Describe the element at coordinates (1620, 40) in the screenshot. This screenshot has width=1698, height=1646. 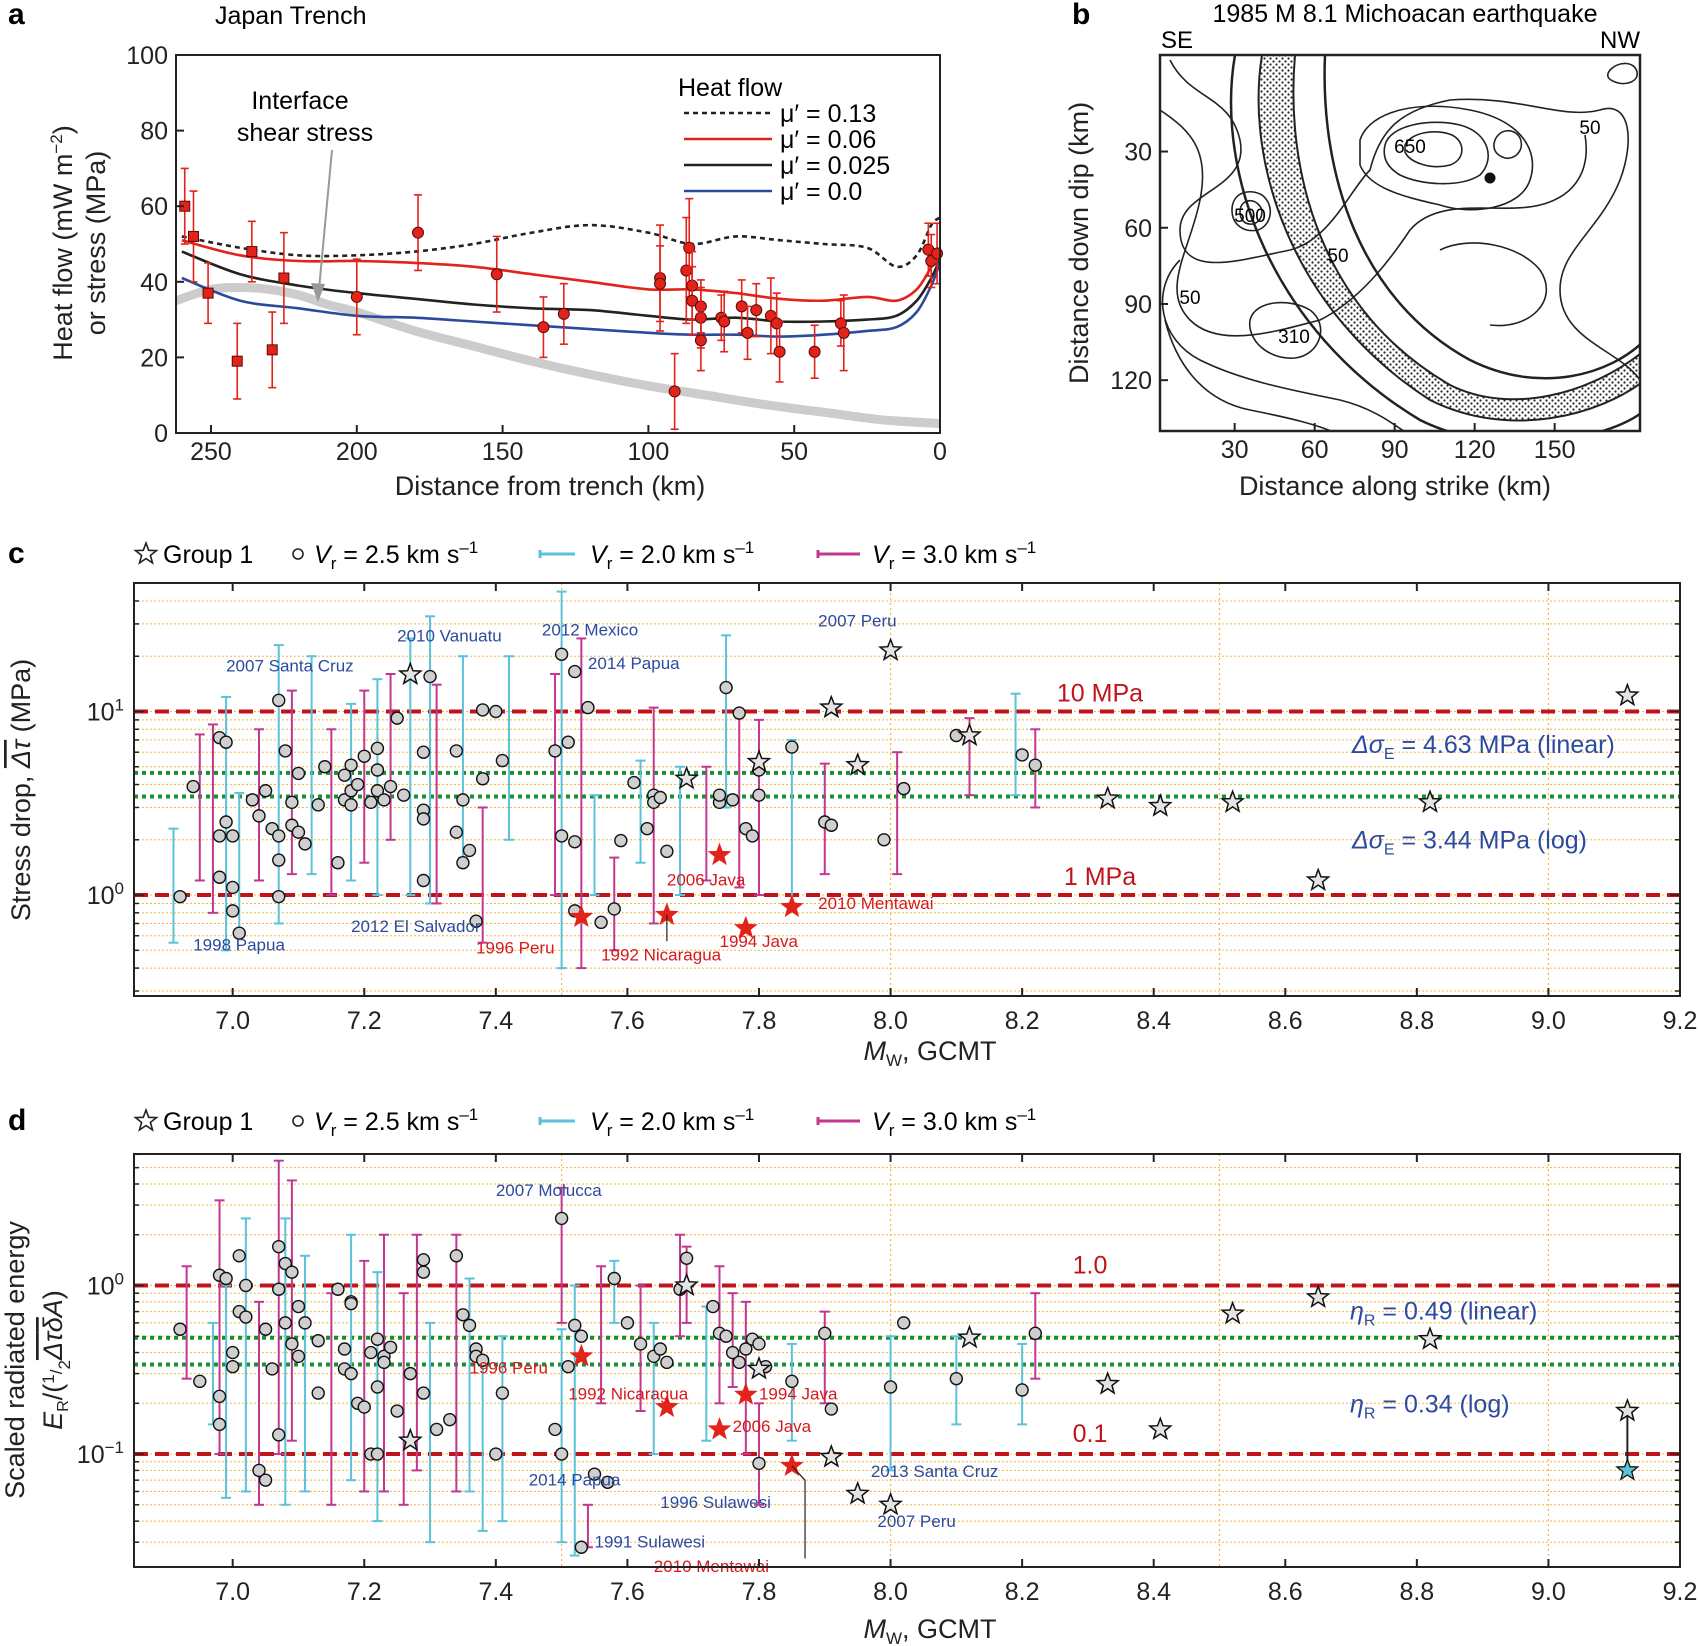
I see `panel-b-nw-label: NW` at that location.